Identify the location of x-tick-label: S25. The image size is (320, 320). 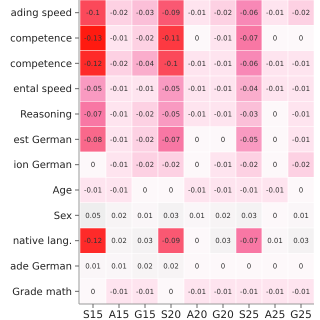
(249, 314).